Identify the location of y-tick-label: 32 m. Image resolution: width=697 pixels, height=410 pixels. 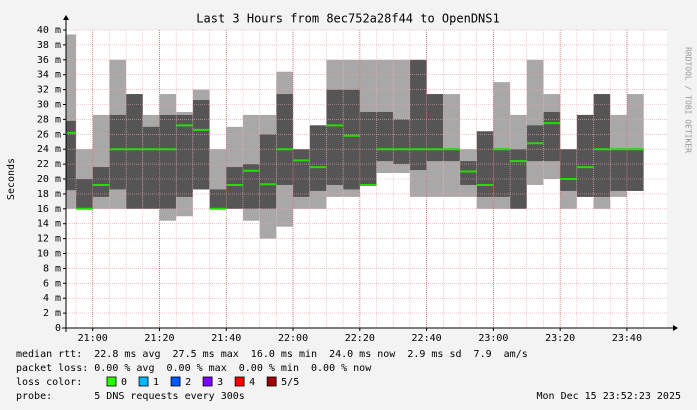
(49, 90).